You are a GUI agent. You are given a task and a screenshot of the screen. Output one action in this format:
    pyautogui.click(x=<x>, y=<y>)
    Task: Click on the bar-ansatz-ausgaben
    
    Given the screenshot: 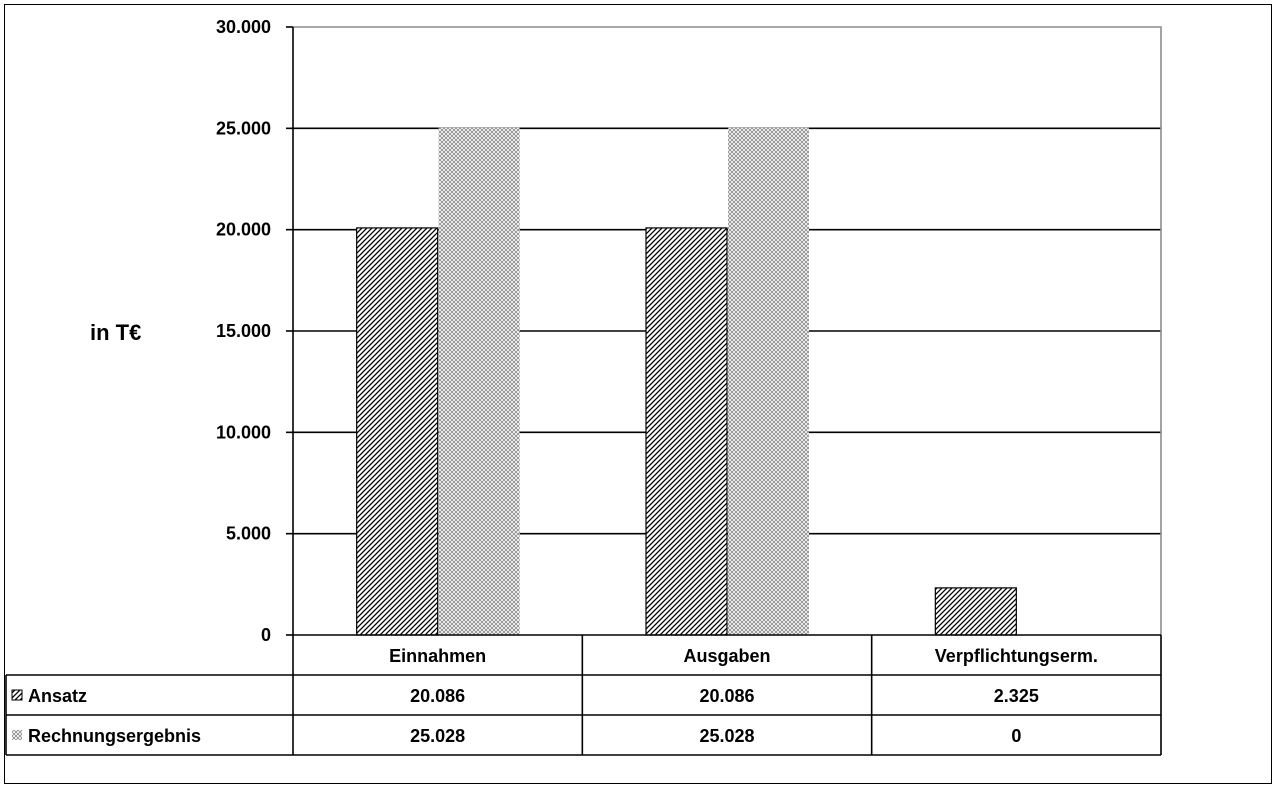 What is the action you would take?
    pyautogui.click(x=686, y=431)
    